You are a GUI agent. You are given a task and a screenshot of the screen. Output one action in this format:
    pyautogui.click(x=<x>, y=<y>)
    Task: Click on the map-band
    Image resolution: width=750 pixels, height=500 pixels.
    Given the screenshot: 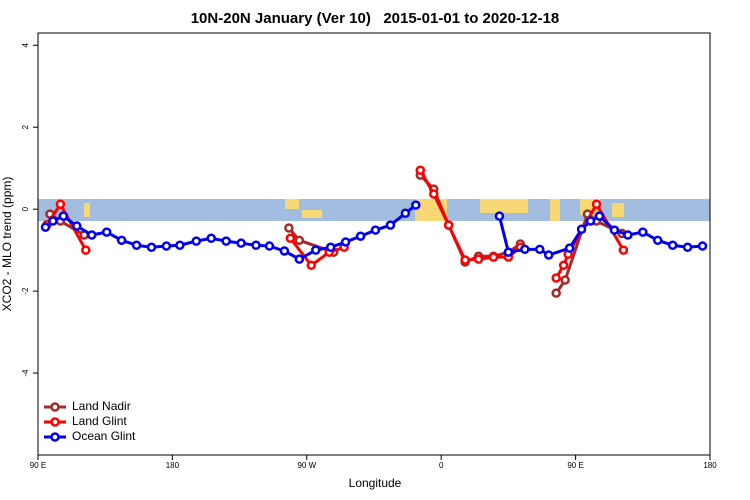 What is the action you would take?
    pyautogui.click(x=374, y=210)
    